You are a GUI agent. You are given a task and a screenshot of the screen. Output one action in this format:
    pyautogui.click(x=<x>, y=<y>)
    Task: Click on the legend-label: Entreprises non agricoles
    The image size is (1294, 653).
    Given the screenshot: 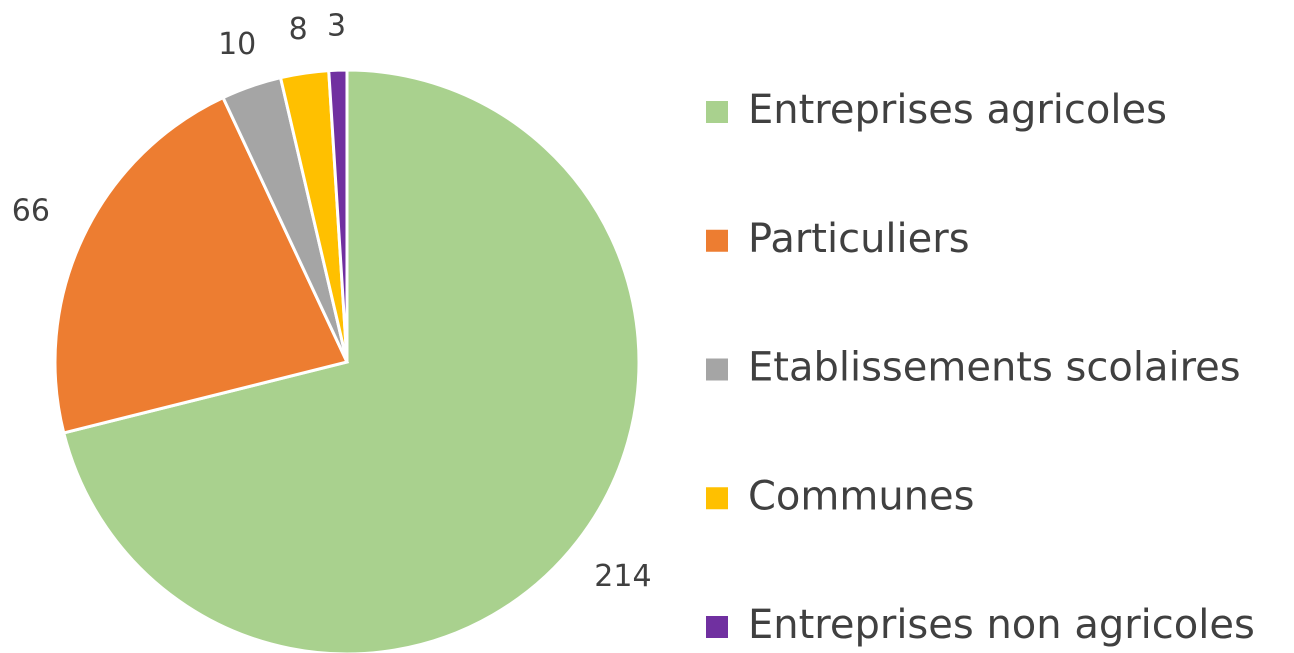 What is the action you would take?
    pyautogui.click(x=1001, y=625)
    